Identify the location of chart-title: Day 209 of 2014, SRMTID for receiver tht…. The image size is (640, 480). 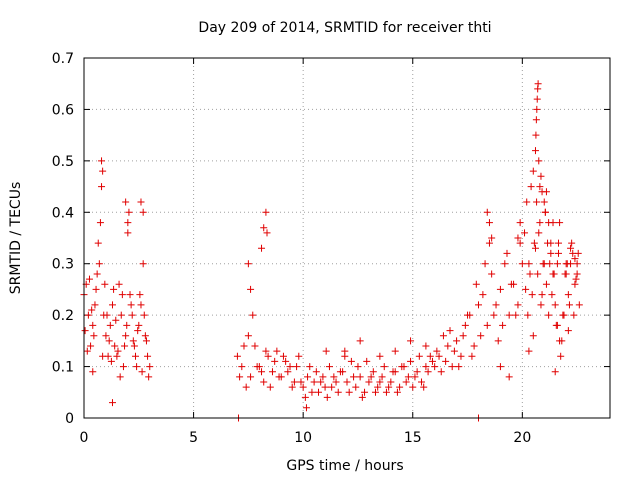
(344, 28).